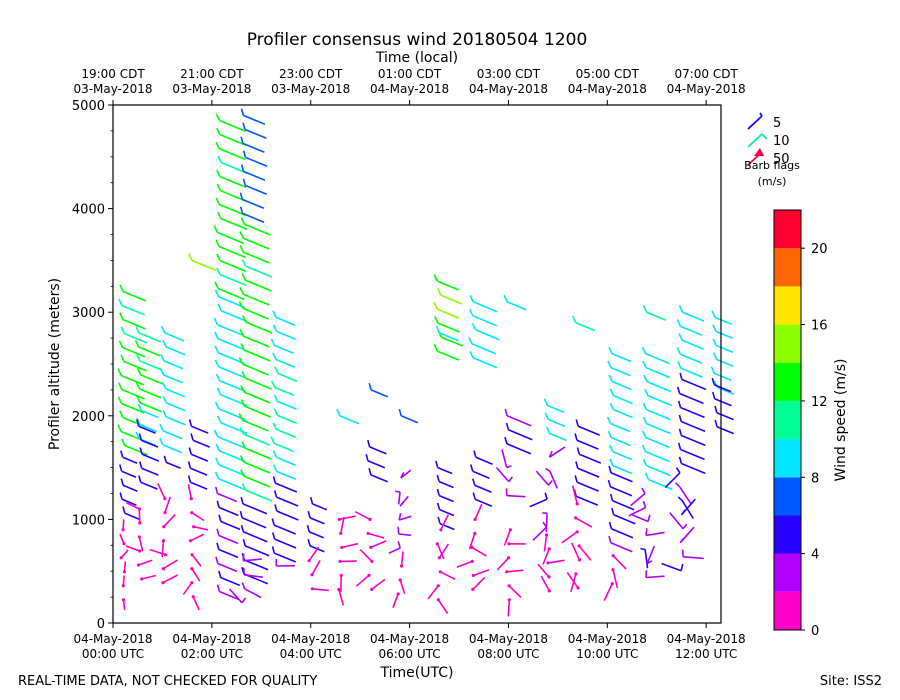 The width and height of the screenshot is (900, 700). Describe the element at coordinates (607, 654) in the screenshot. I see `x-tick-label: 10:00 UTC` at that location.